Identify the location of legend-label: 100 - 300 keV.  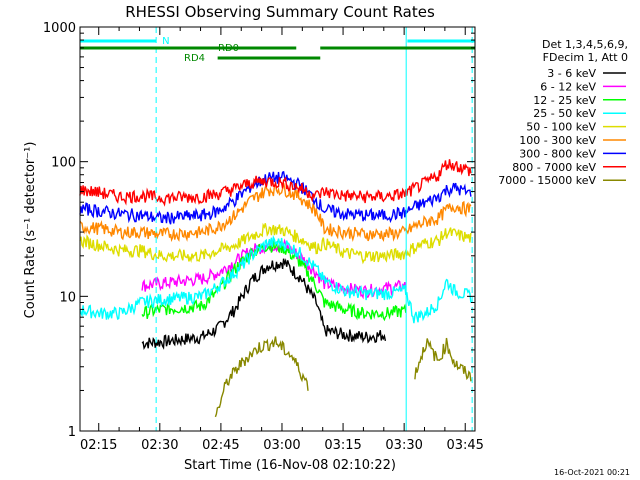
(557, 140).